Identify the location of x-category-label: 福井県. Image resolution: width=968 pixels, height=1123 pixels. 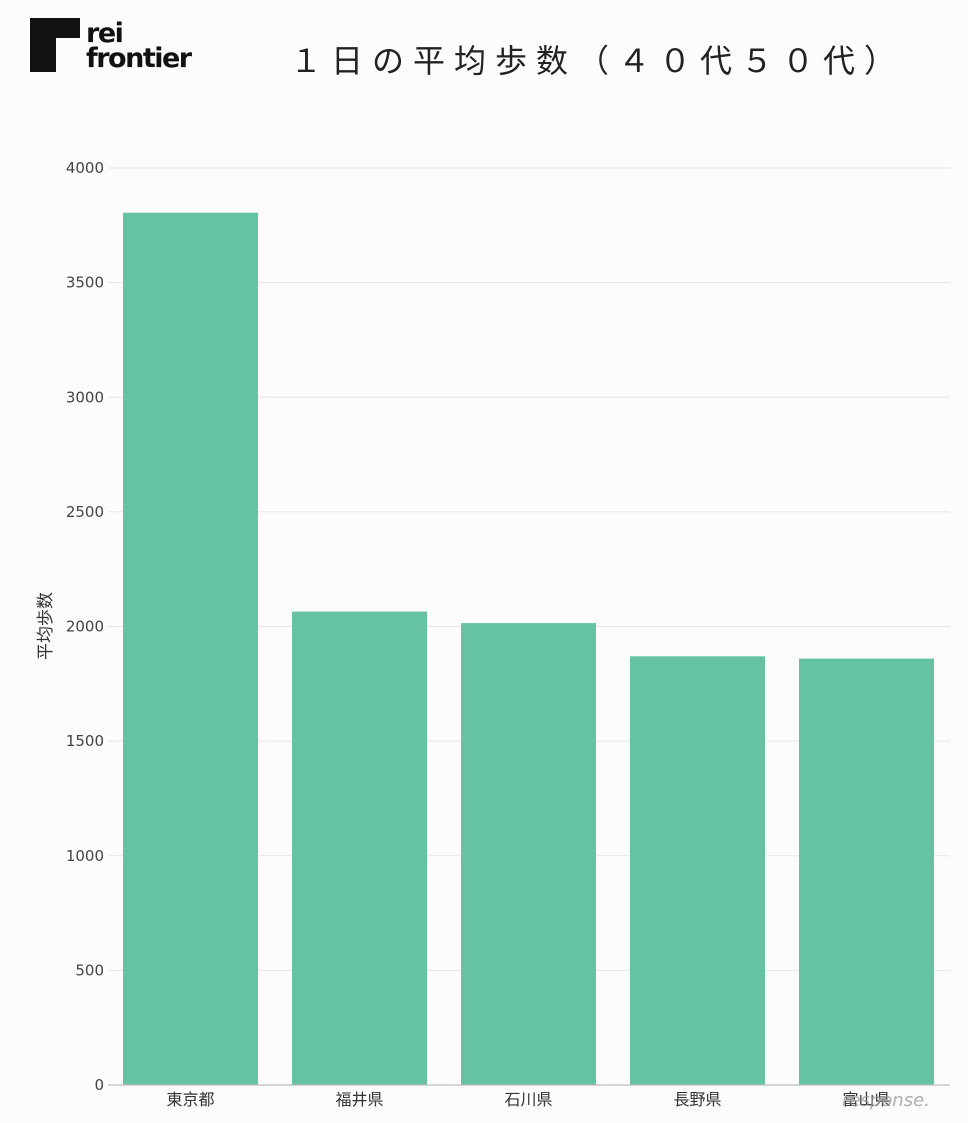
(359, 1099).